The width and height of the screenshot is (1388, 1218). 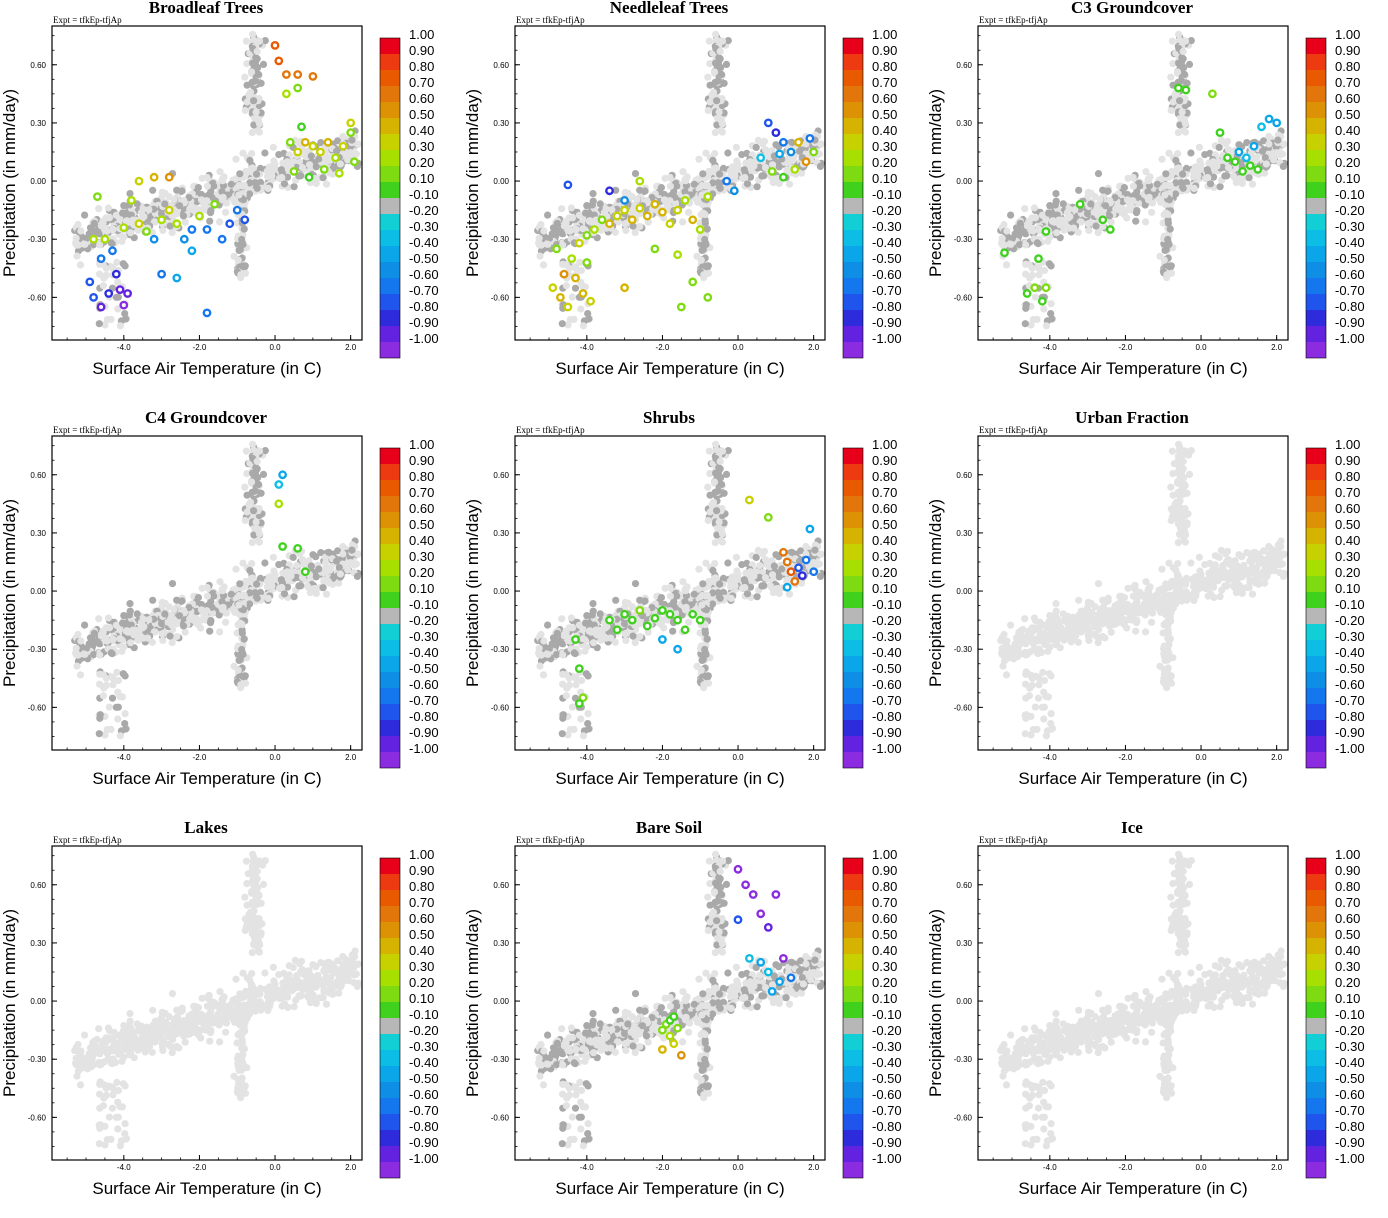 I want to click on colorbar-label: -0.20, so click(x=887, y=210).